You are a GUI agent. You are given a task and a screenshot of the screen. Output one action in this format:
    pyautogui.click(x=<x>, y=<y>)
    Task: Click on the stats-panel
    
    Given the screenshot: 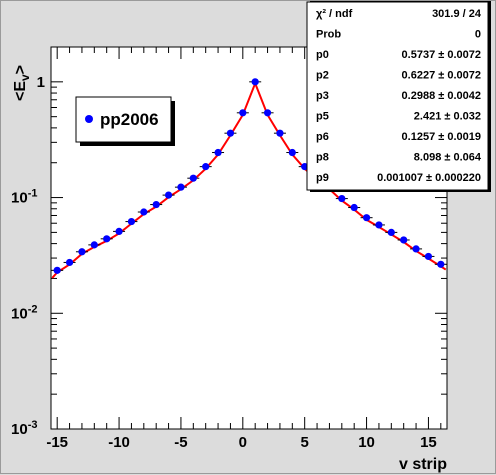 What is the action you would take?
    pyautogui.click(x=397, y=96)
    